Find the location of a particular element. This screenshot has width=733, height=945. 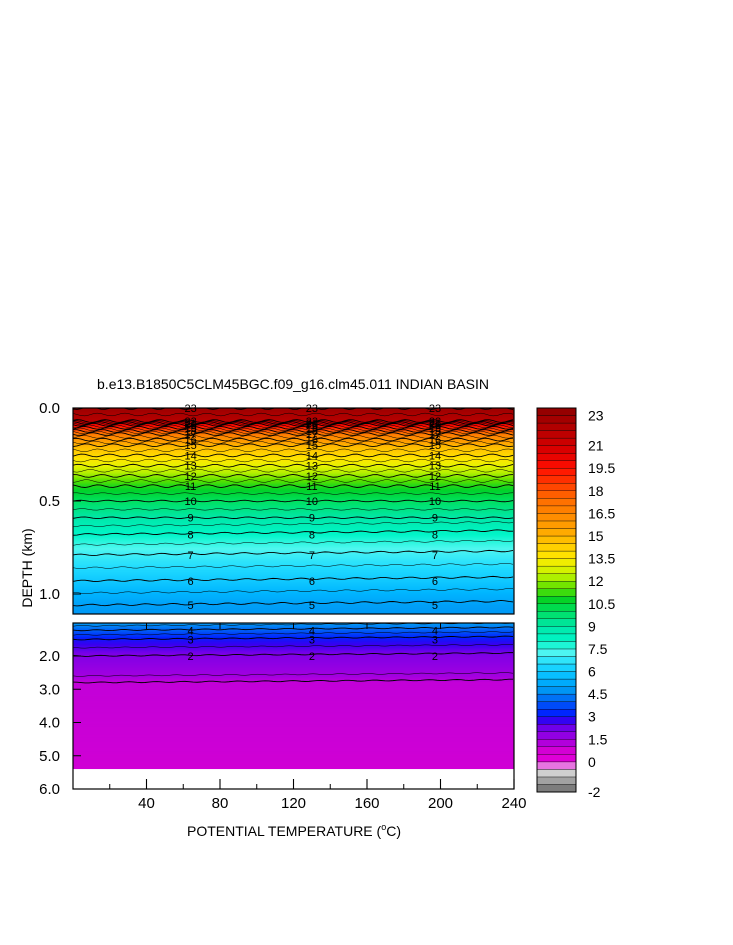

contour-label: 21 is located at coordinates (435, 424).